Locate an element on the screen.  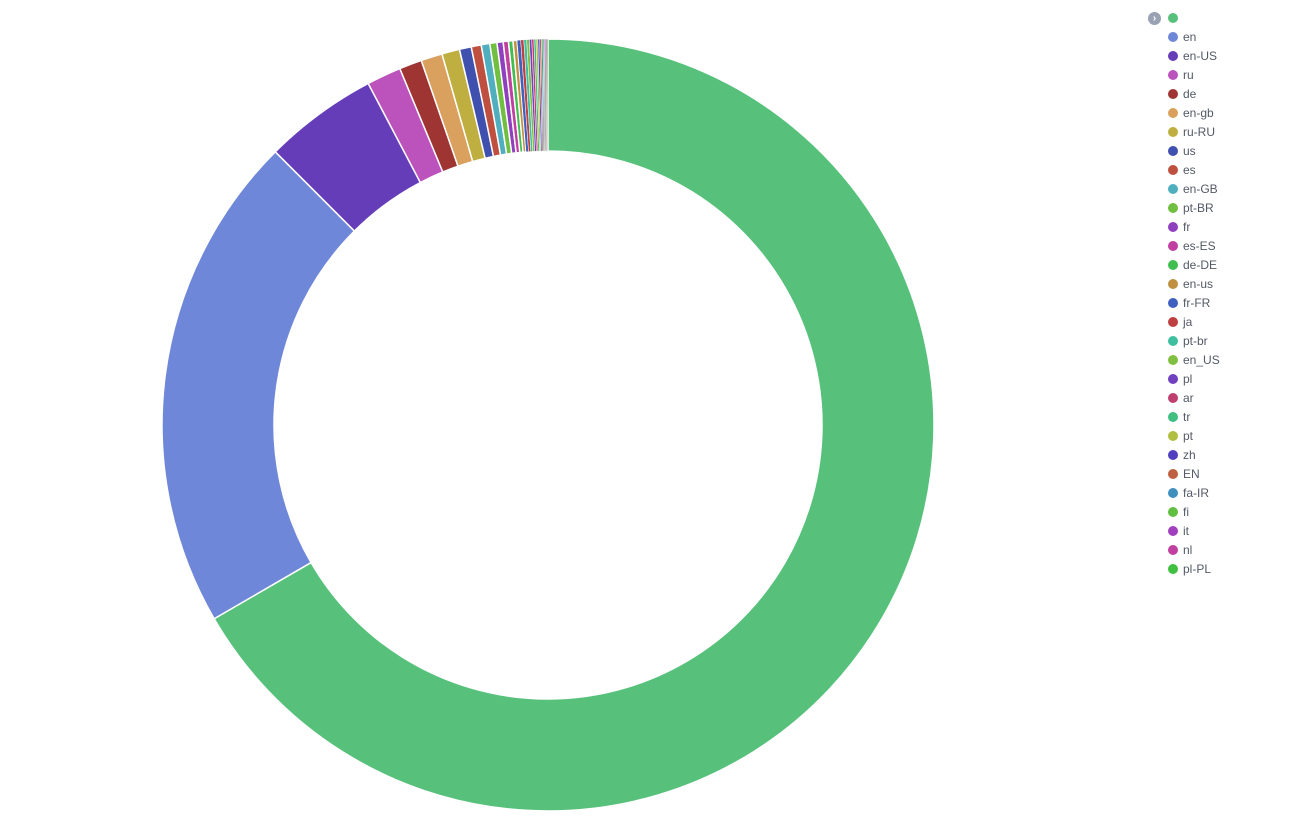
legend-label: EN is located at coordinates (1191, 473).